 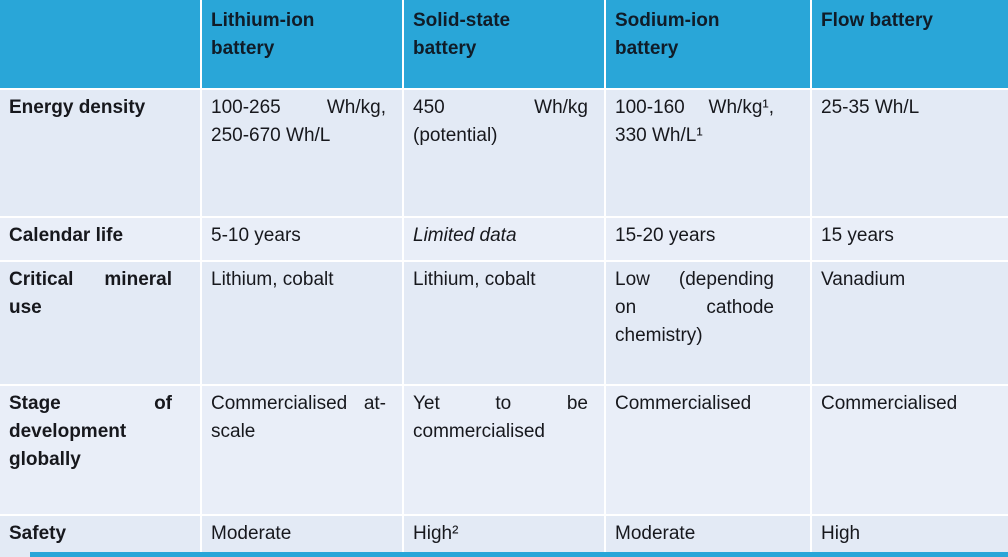 I want to click on header-empty-cell, so click(x=100, y=44).